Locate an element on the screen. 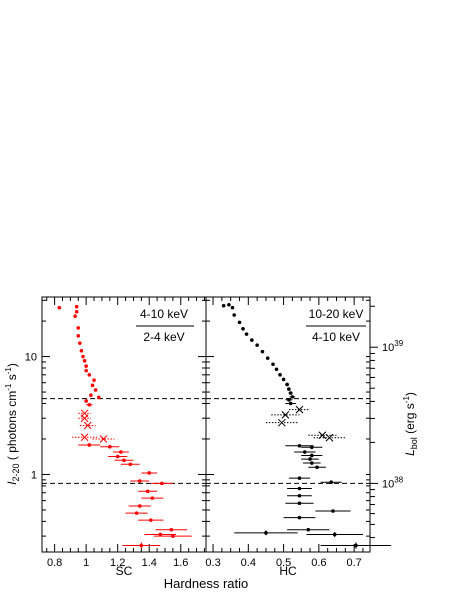 Image resolution: width=458 pixels, height=592 pixels. right-y-tick-label: 1038 is located at coordinates (393, 482).